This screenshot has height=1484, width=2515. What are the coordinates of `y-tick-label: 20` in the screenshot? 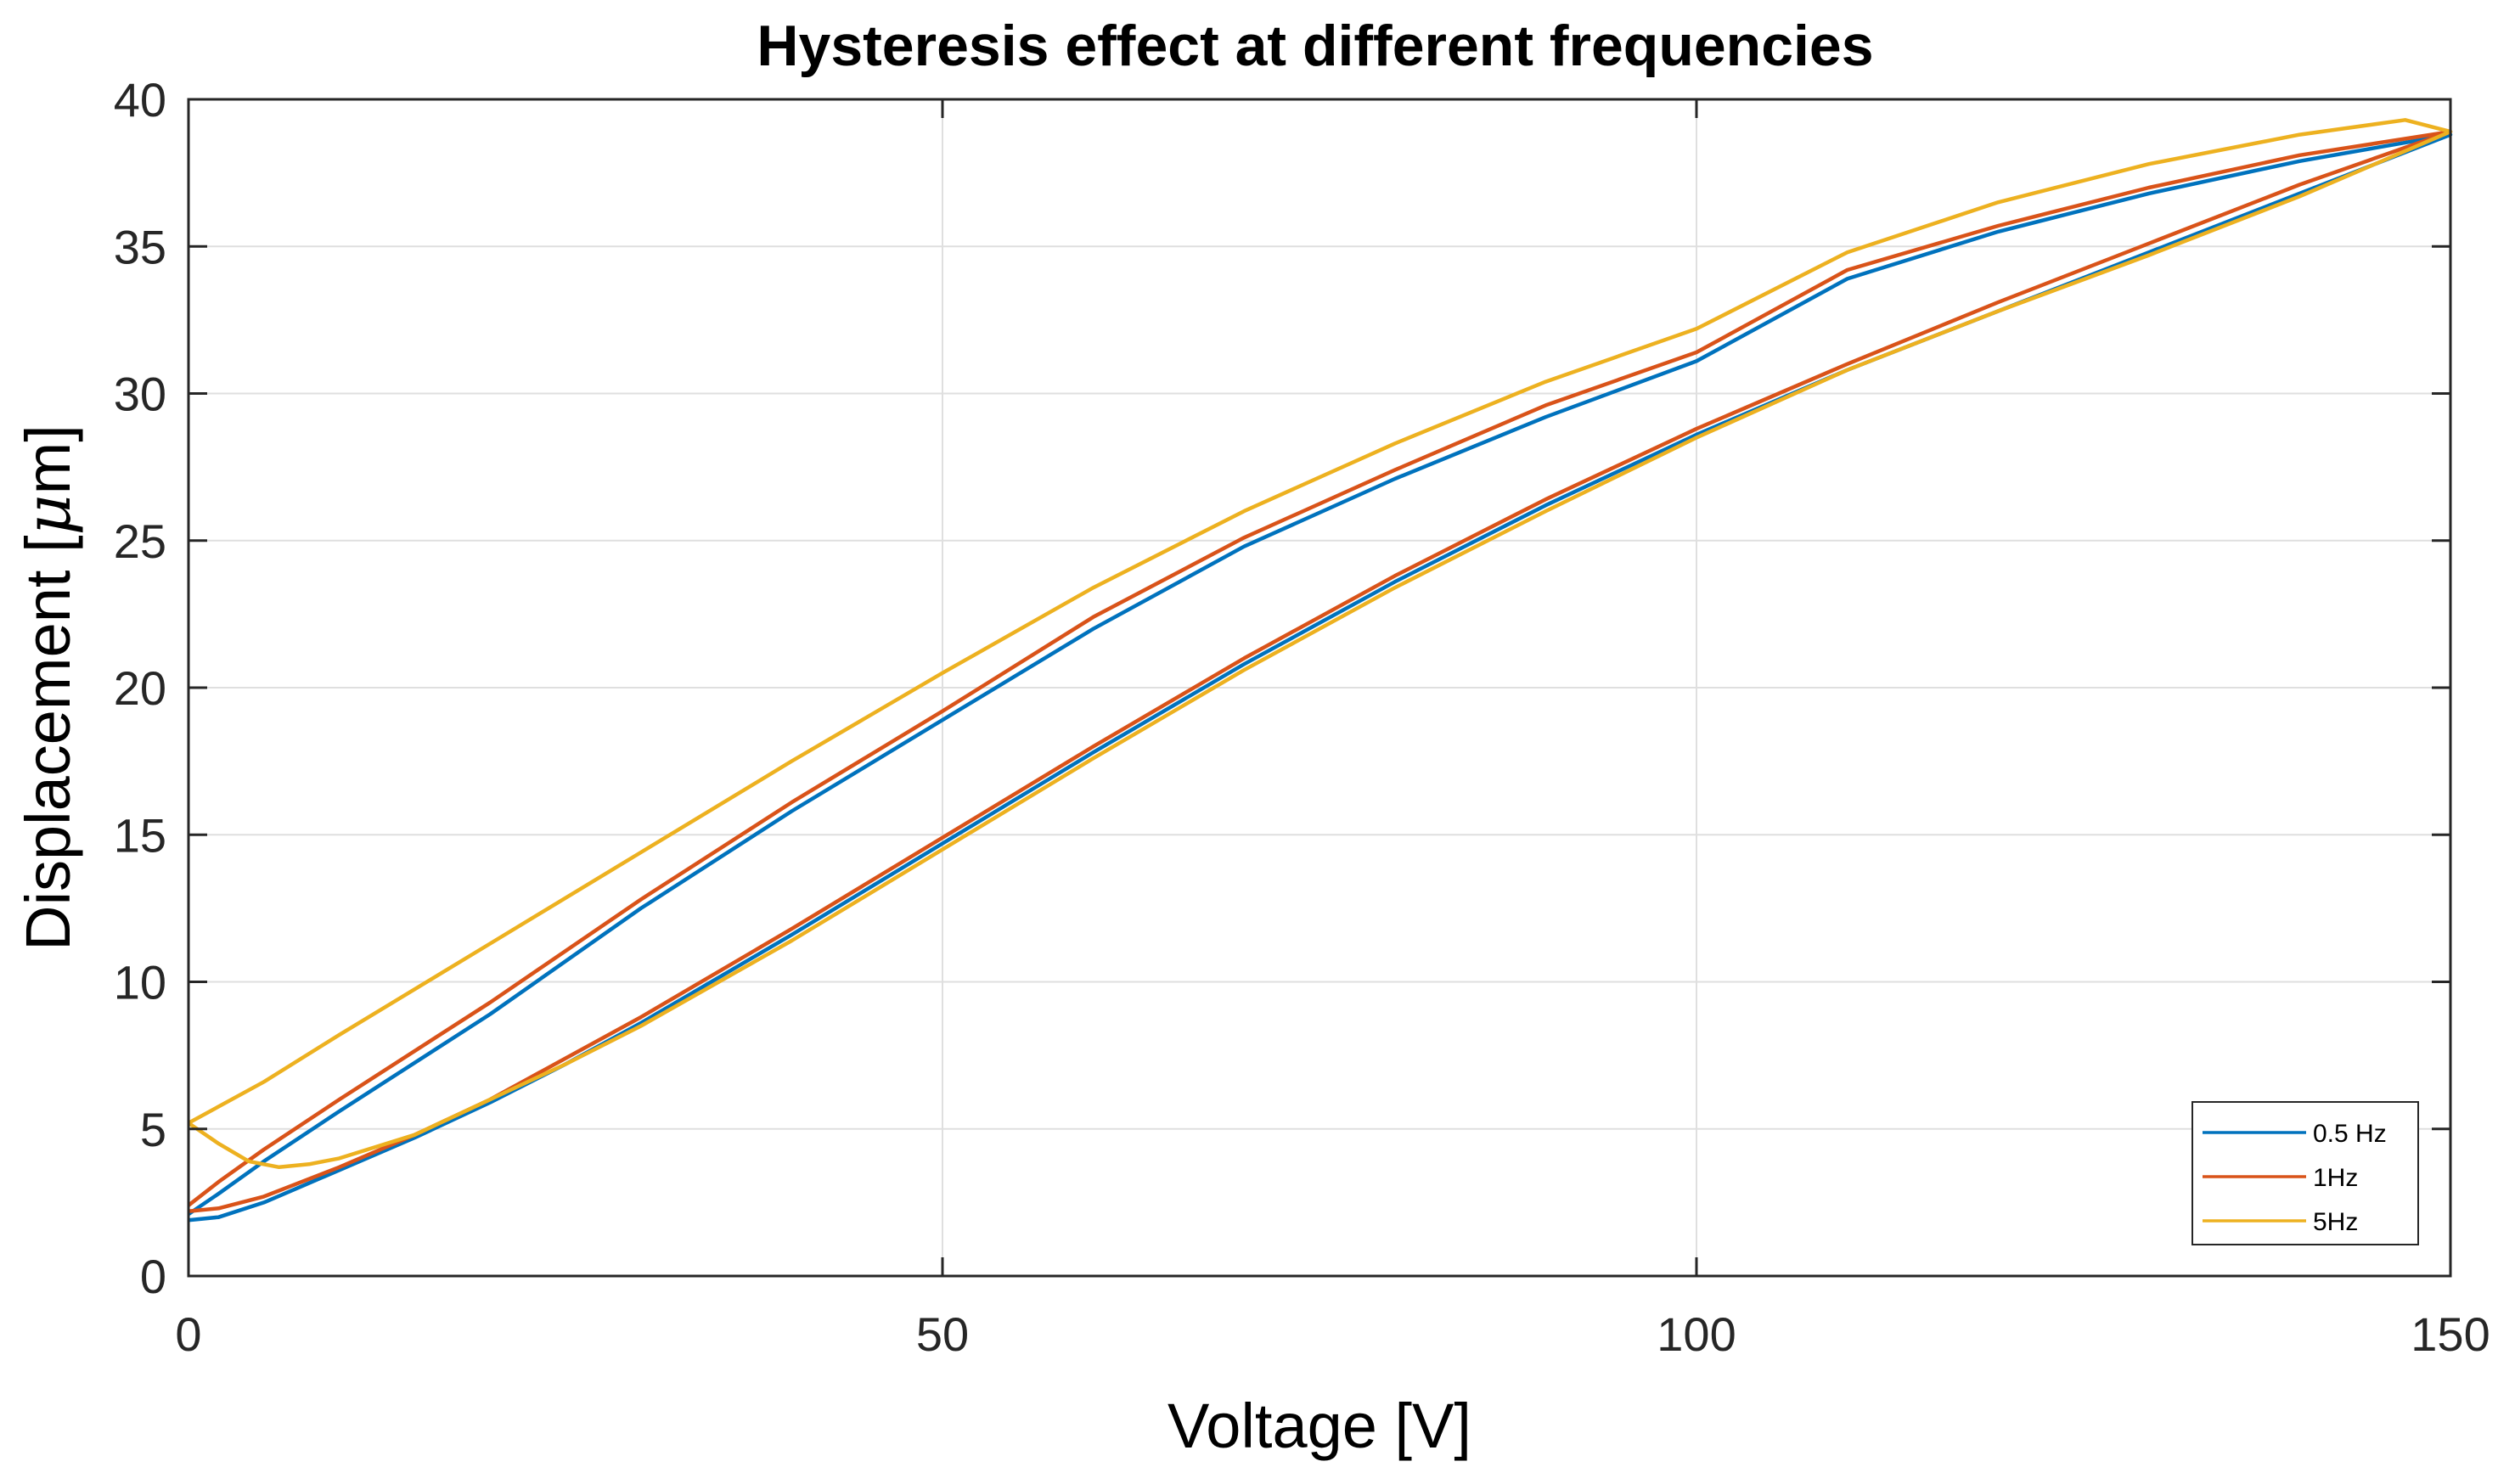 It's located at (140, 688).